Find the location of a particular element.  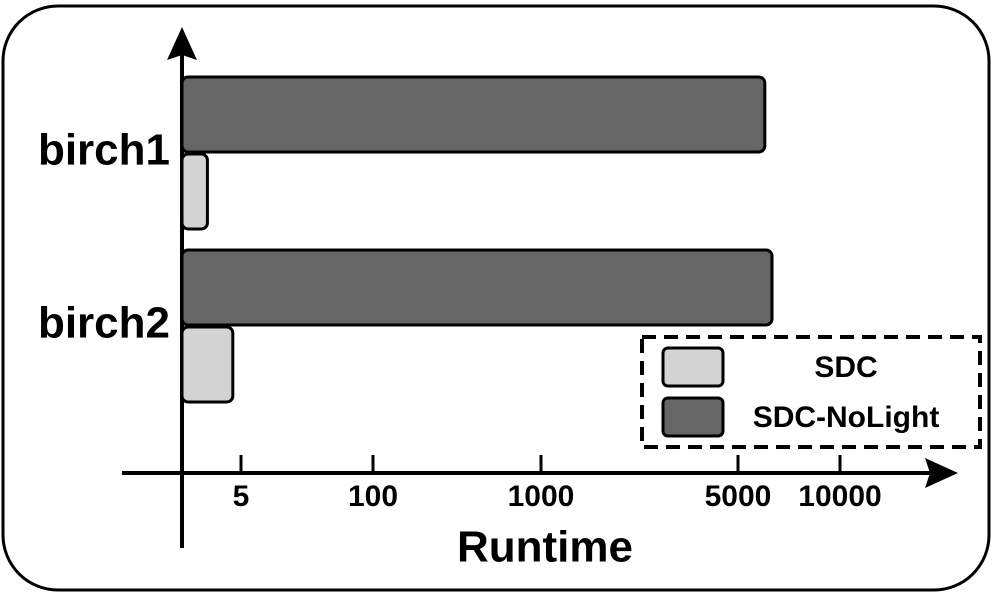

y-tick-label: birch1 is located at coordinates (104, 150).